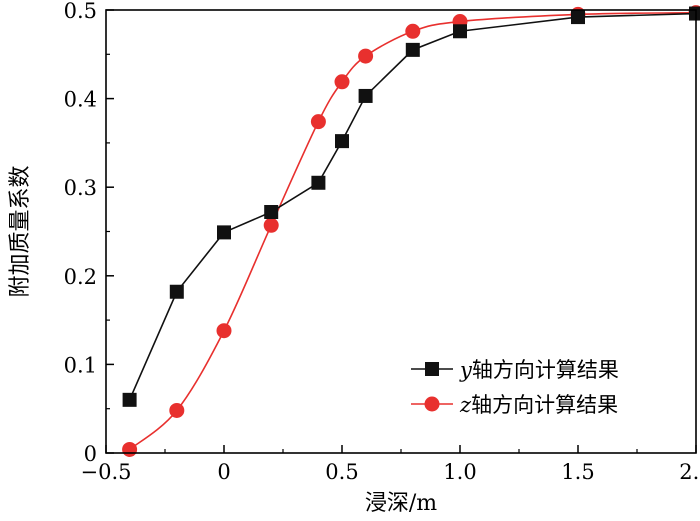 Image resolution: width=700 pixels, height=521 pixels. What do you see at coordinates (80, 11) in the screenshot?
I see `y-tick-label: 0.5` at bounding box center [80, 11].